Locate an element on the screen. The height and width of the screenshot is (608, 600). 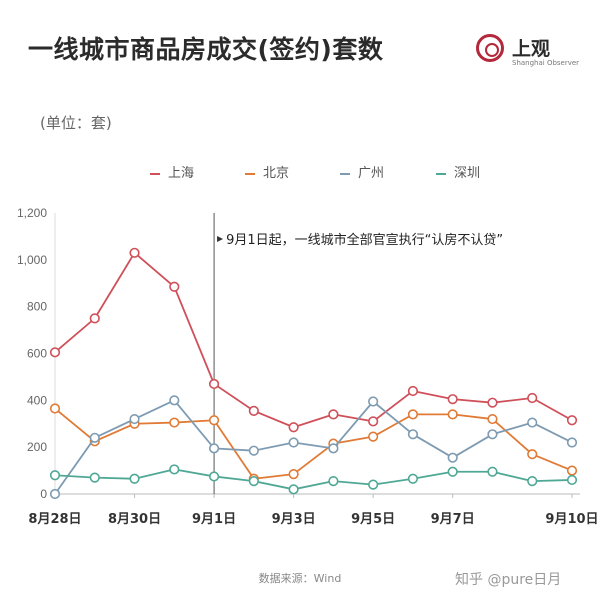
x-tick-label: 9月7日 is located at coordinates (453, 519).